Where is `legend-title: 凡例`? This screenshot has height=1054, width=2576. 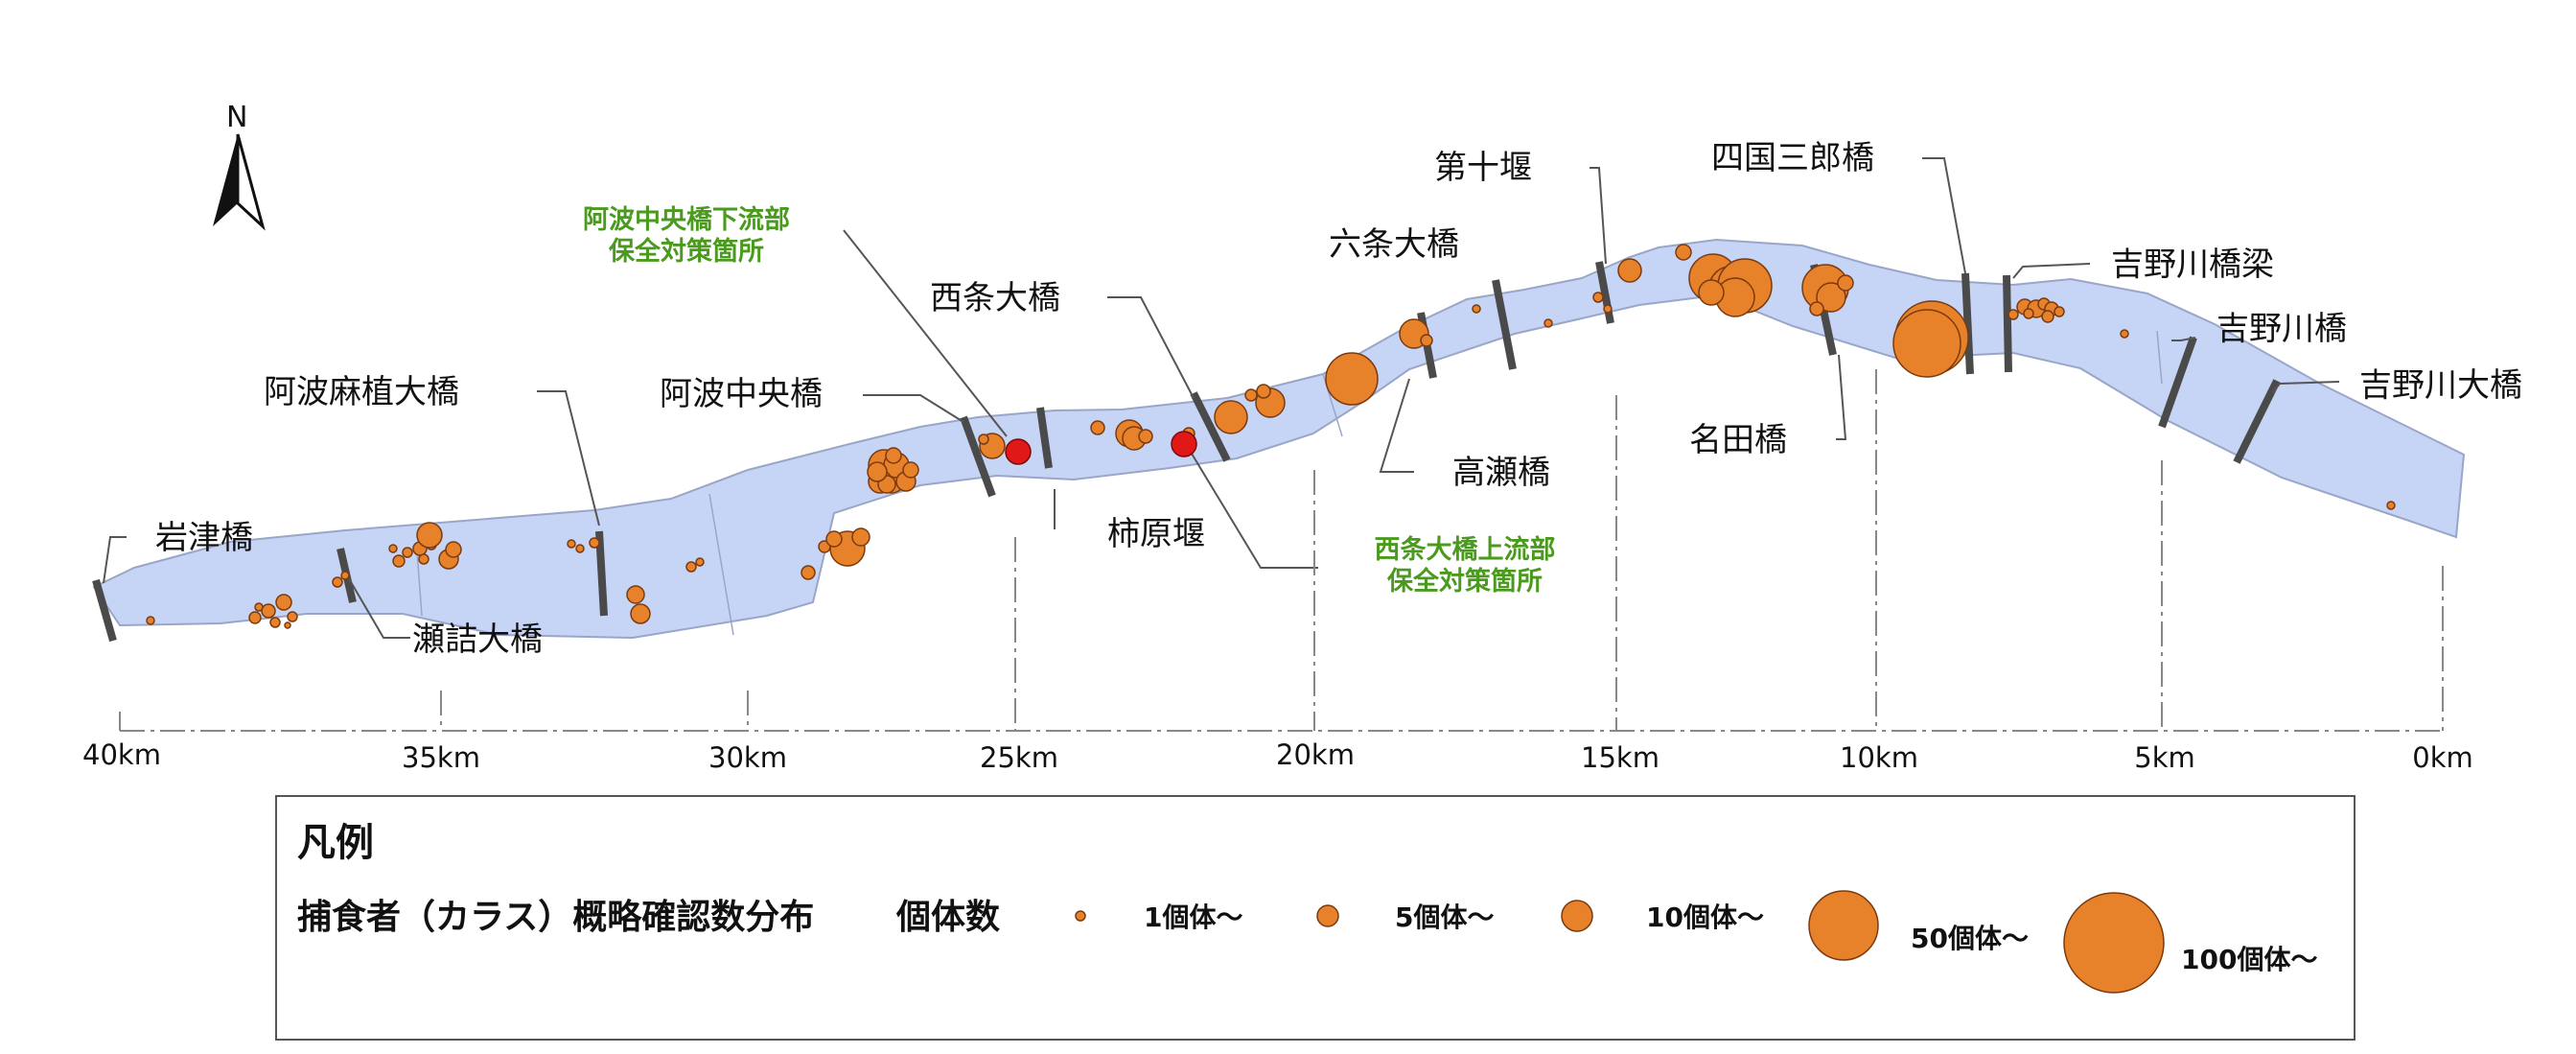
legend-title: 凡例 is located at coordinates (336, 843).